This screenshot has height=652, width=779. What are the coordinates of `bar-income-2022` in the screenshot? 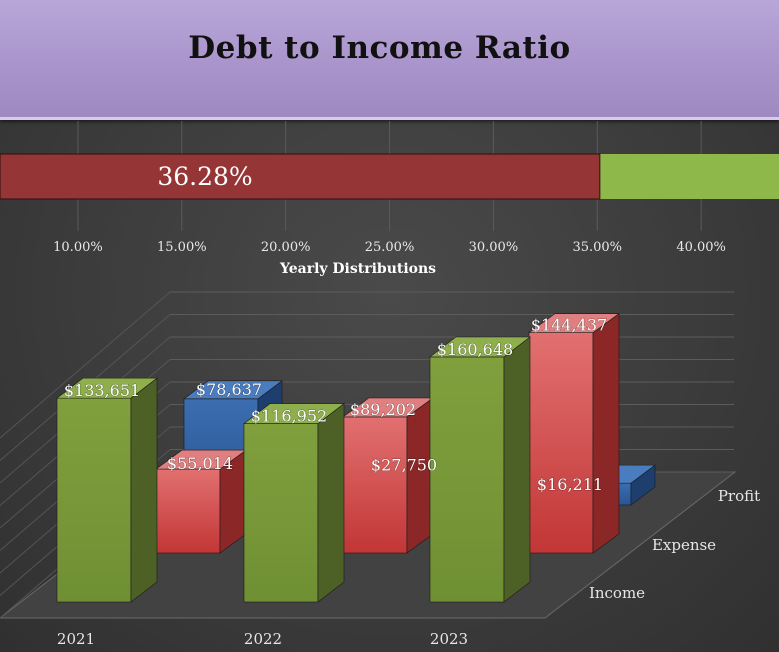 It's located at (294, 502).